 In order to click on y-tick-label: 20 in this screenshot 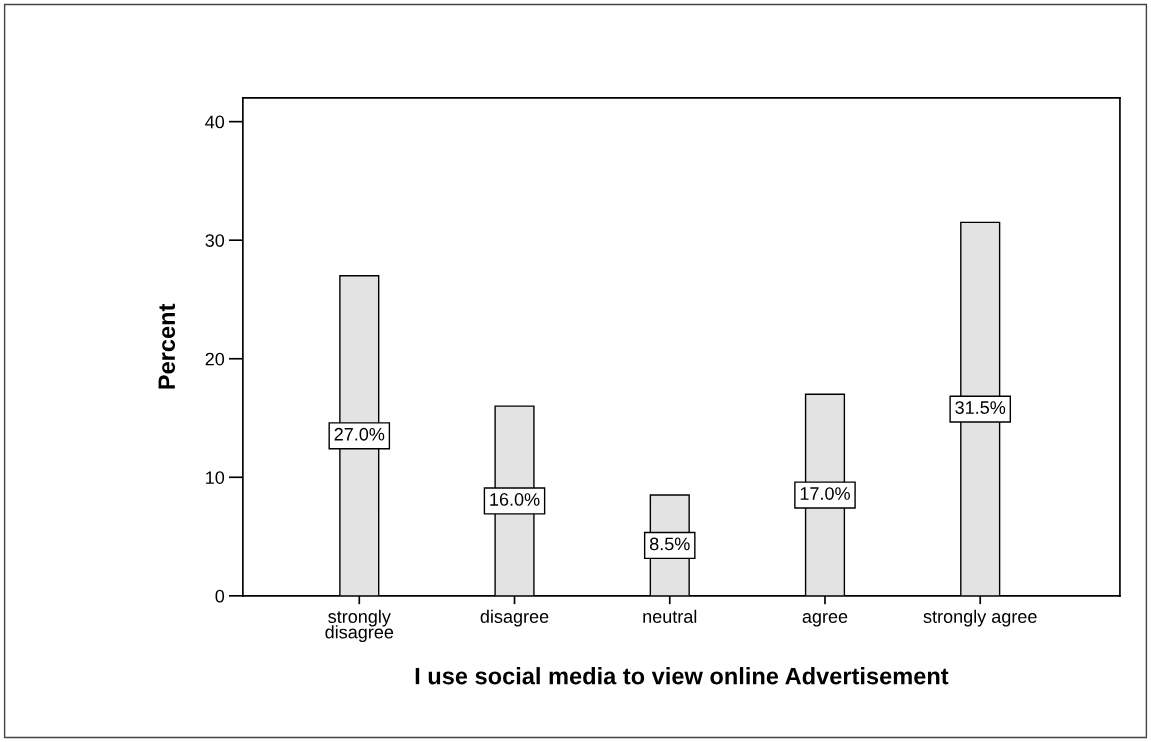, I will do `click(215, 359)`.